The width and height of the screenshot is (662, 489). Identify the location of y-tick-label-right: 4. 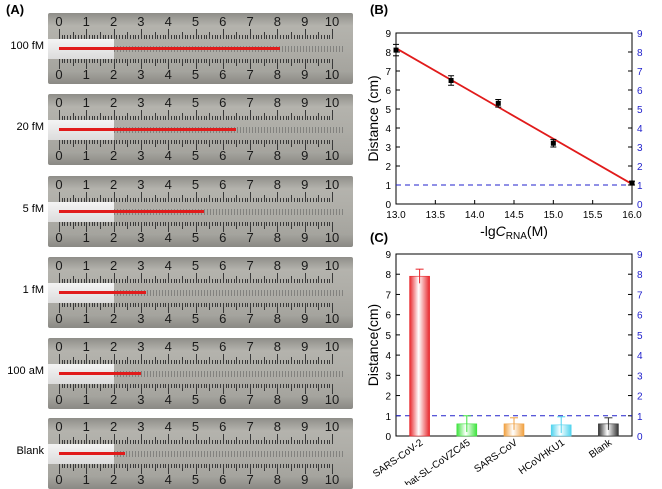
(640, 129).